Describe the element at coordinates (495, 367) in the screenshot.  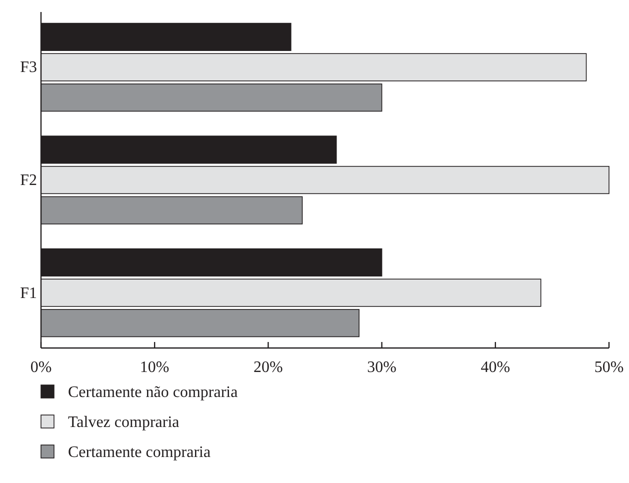
I see `x-tick-label: 40%` at that location.